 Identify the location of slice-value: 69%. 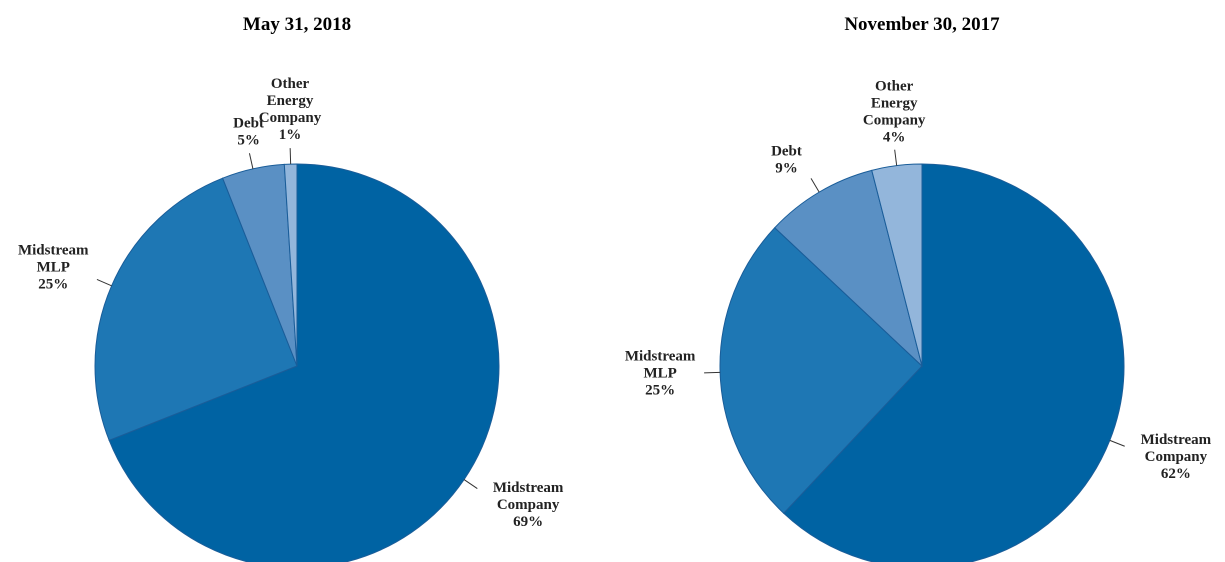
(528, 521).